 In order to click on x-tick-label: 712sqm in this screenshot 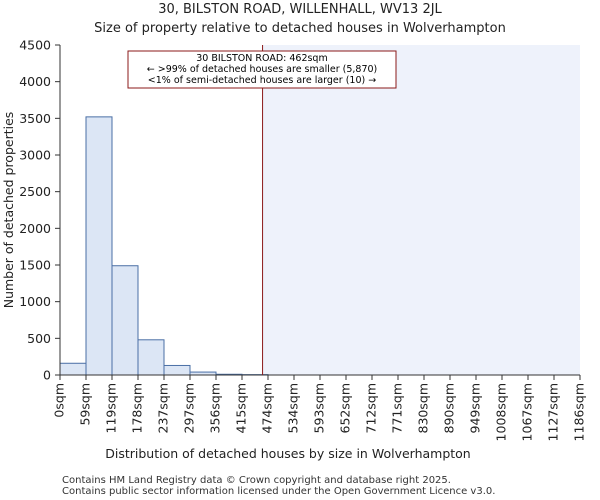, I will do `click(371, 408)`.